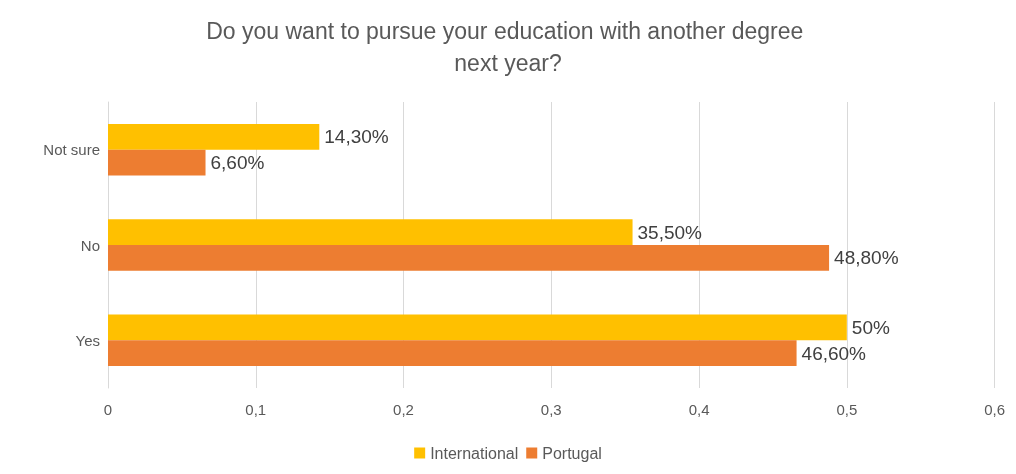 This screenshot has height=474, width=1016. What do you see at coordinates (670, 232) in the screenshot?
I see `data-label: 35,50%` at bounding box center [670, 232].